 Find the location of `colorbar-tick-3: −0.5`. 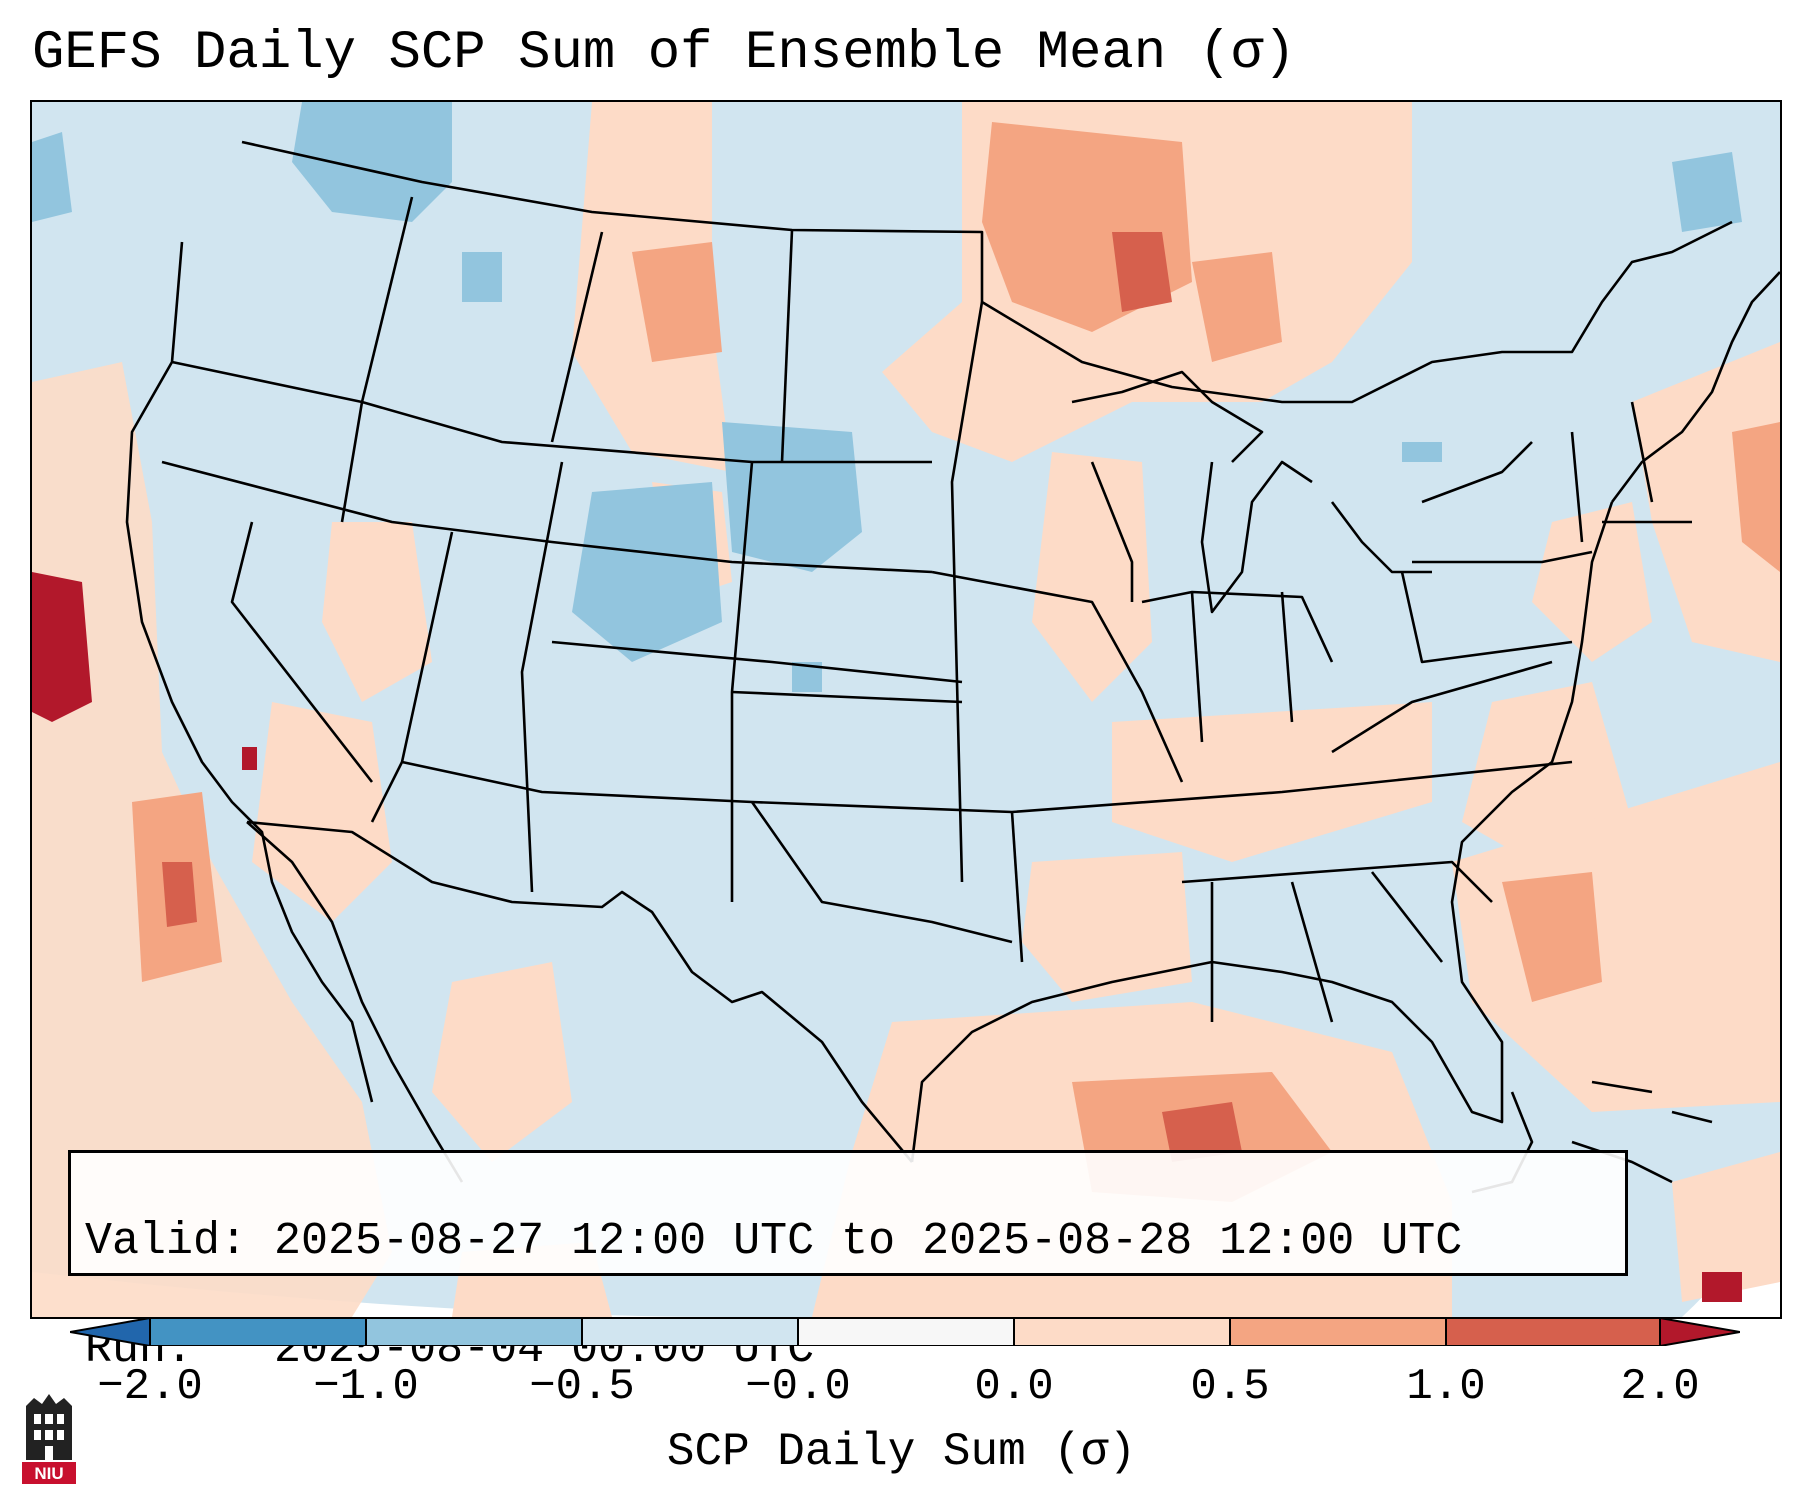

colorbar-tick-3: −0.5 is located at coordinates (582, 1387).